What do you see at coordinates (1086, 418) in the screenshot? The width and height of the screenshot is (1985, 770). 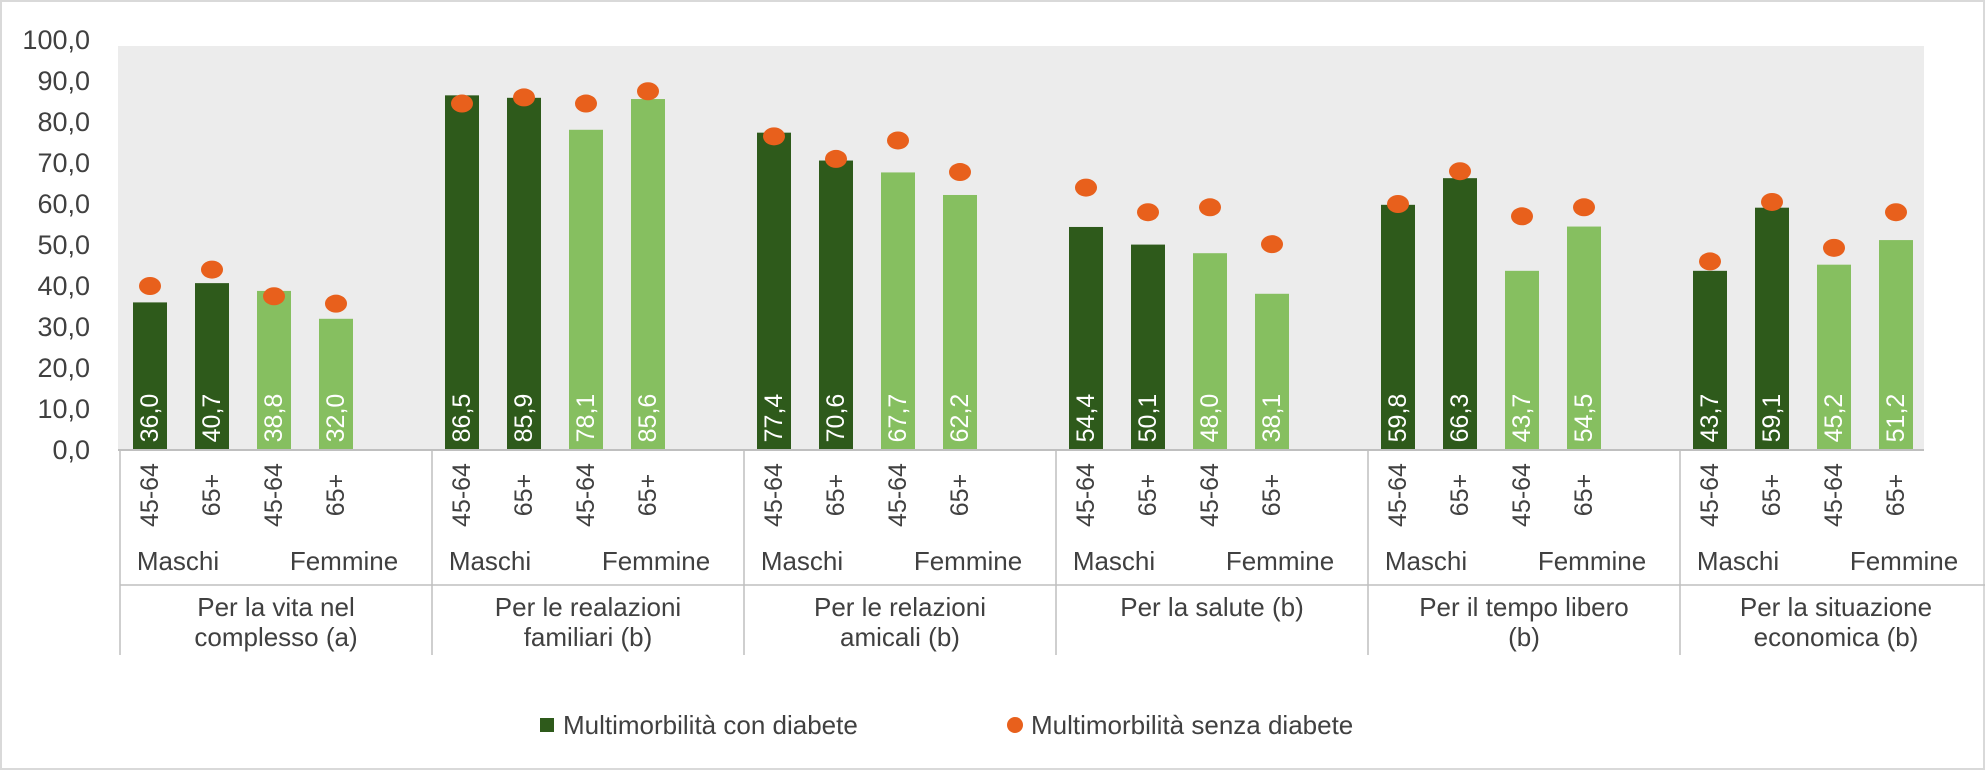 I see `bar-value-label: 54,4` at bounding box center [1086, 418].